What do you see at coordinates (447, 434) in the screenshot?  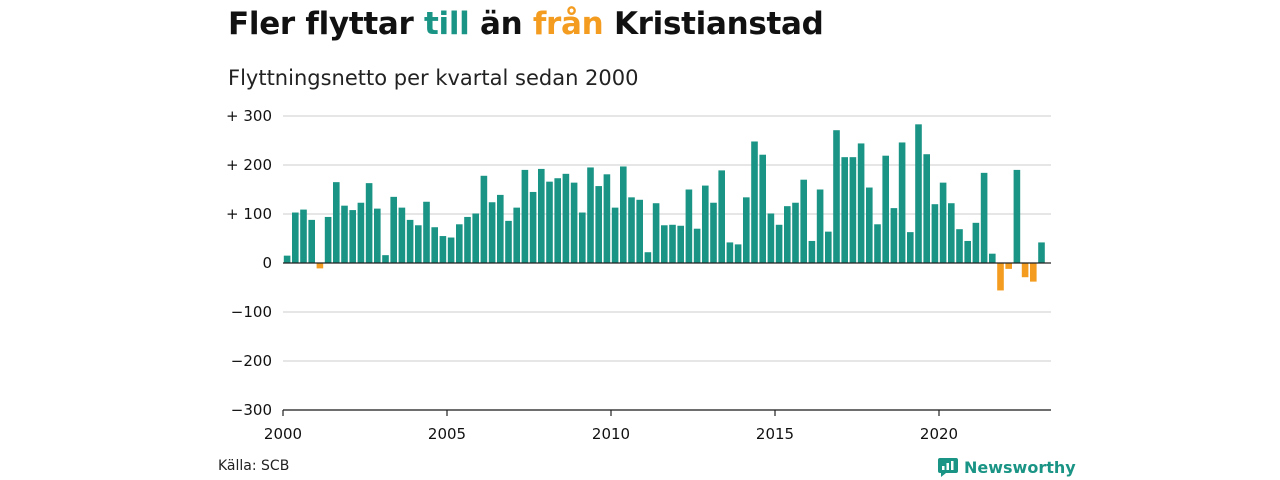 I see `x-tick-label: 2005` at bounding box center [447, 434].